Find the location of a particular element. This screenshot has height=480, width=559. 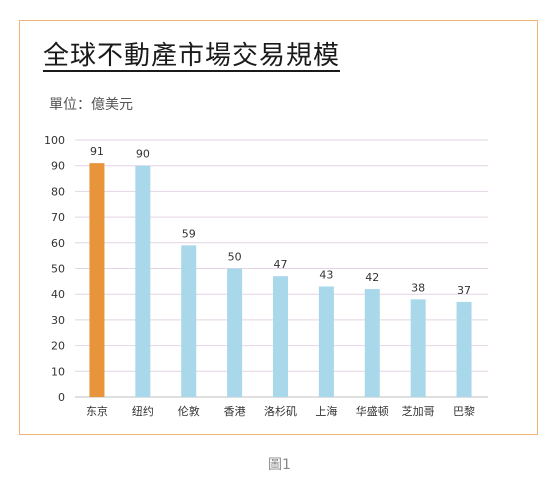

x-tick-label: 上海 is located at coordinates (326, 411).